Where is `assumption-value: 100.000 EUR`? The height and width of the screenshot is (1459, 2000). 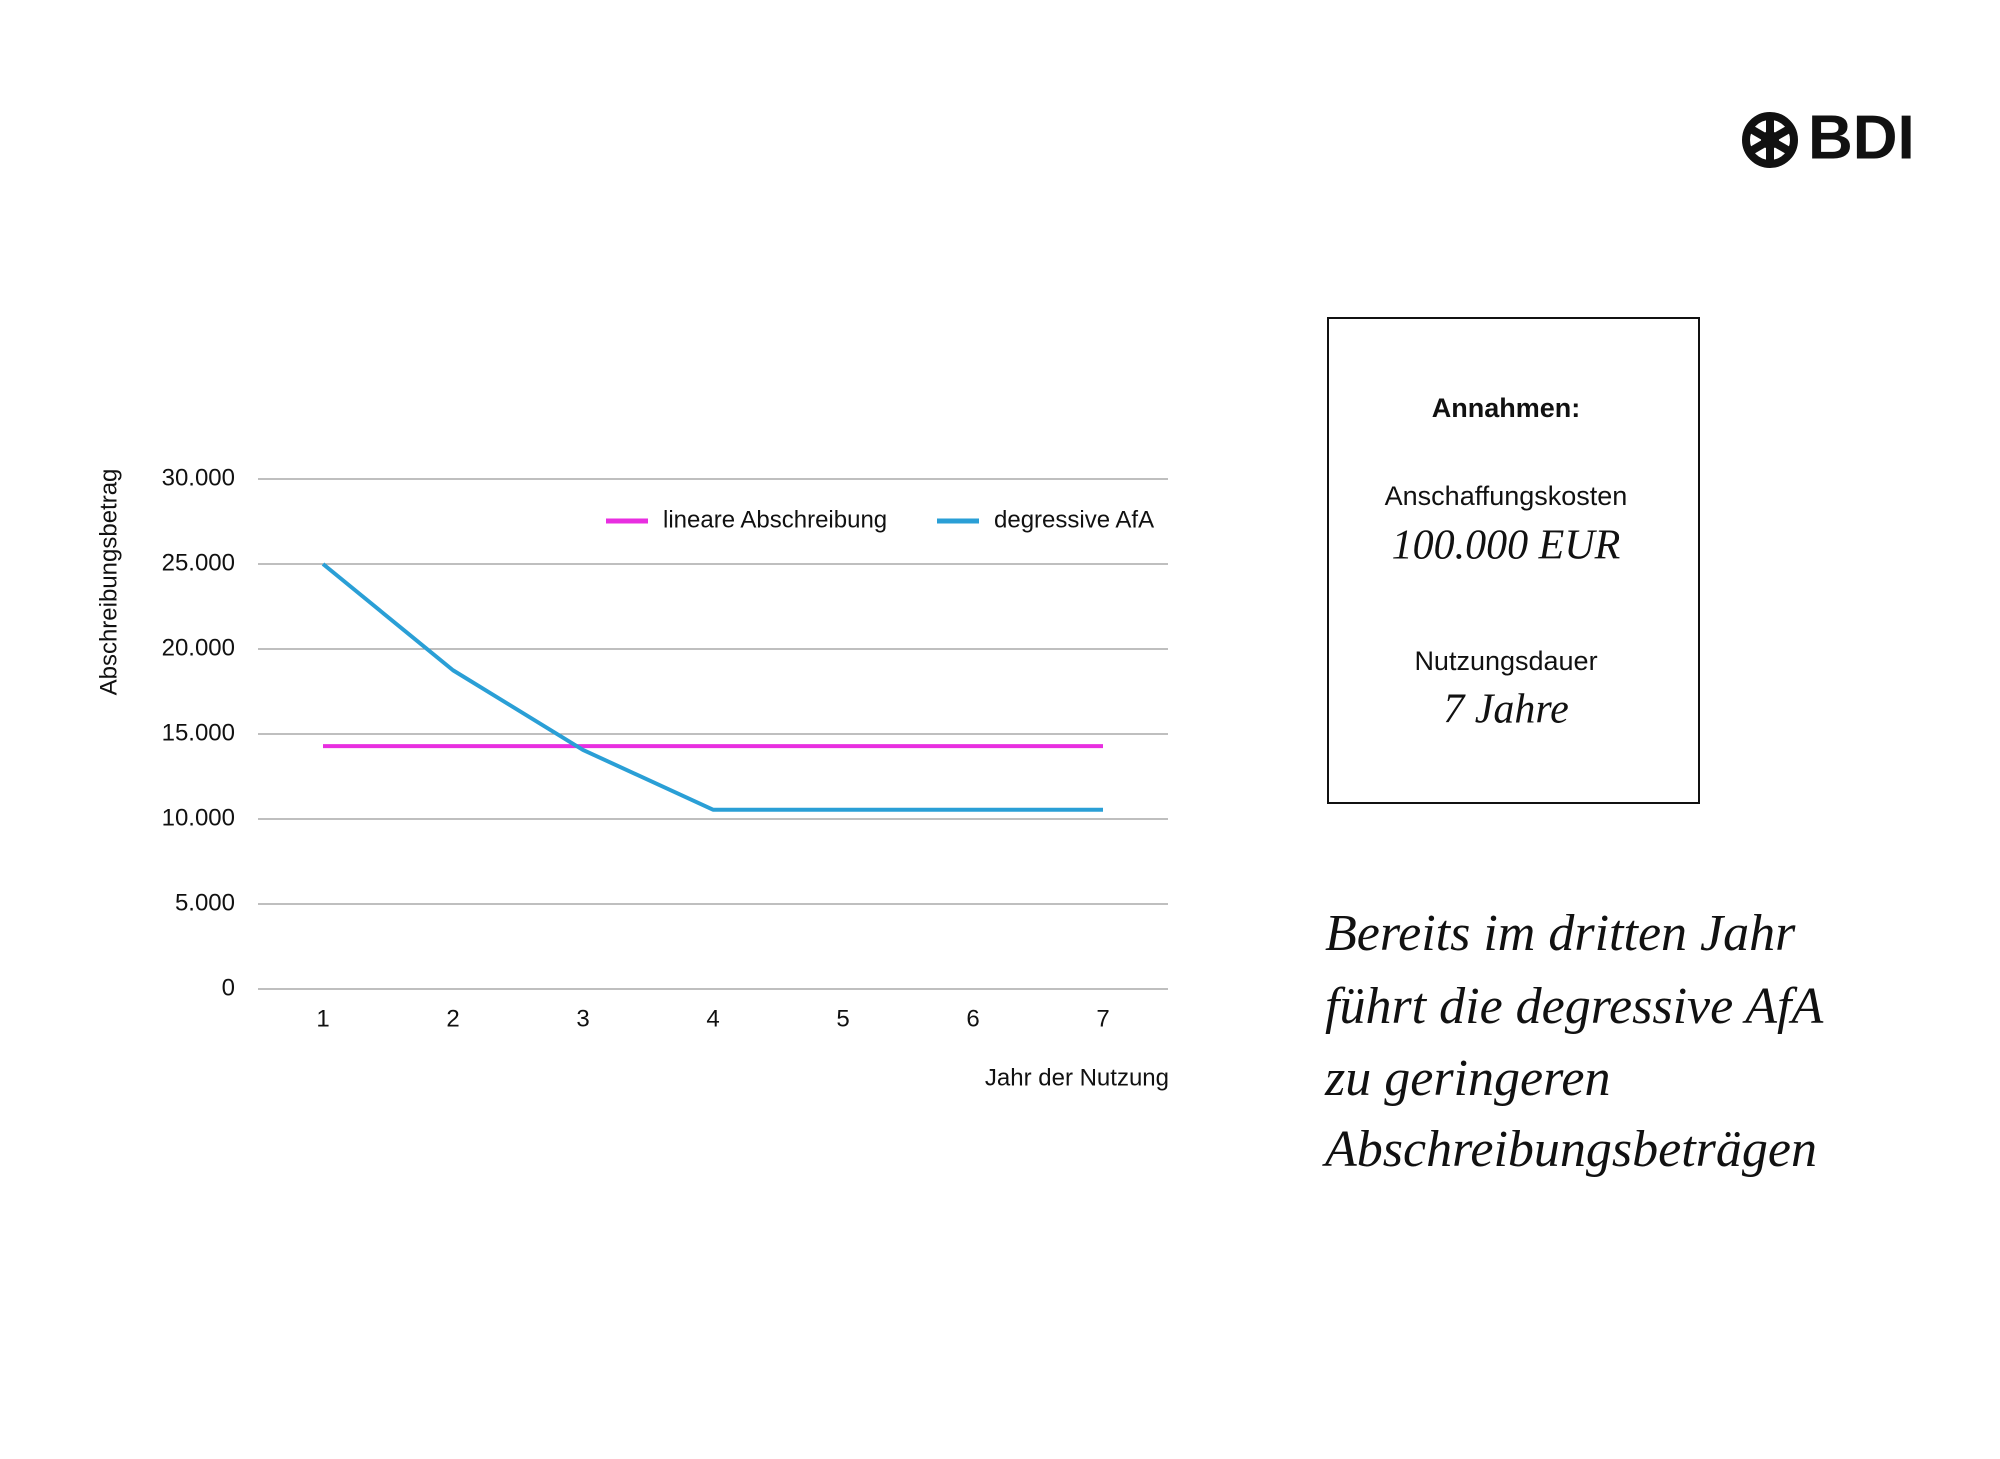
assumption-value: 100.000 EUR is located at coordinates (1506, 546).